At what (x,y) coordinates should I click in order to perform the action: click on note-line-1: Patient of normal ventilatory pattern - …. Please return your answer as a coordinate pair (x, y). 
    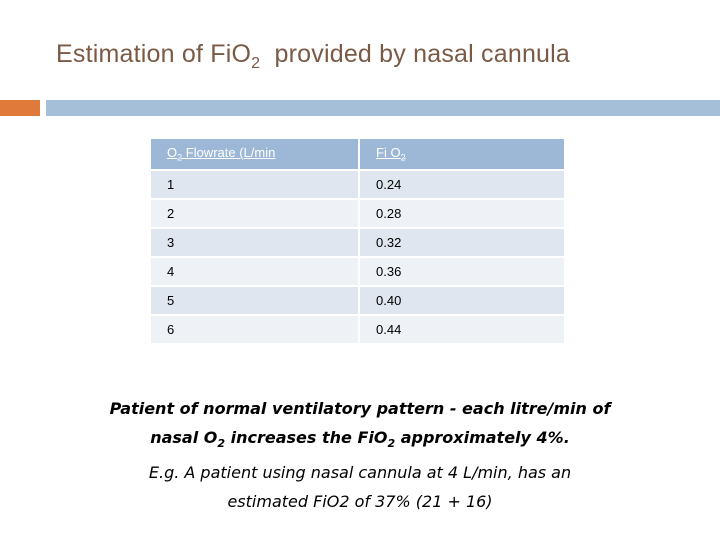
    Looking at the image, I should click on (360, 408).